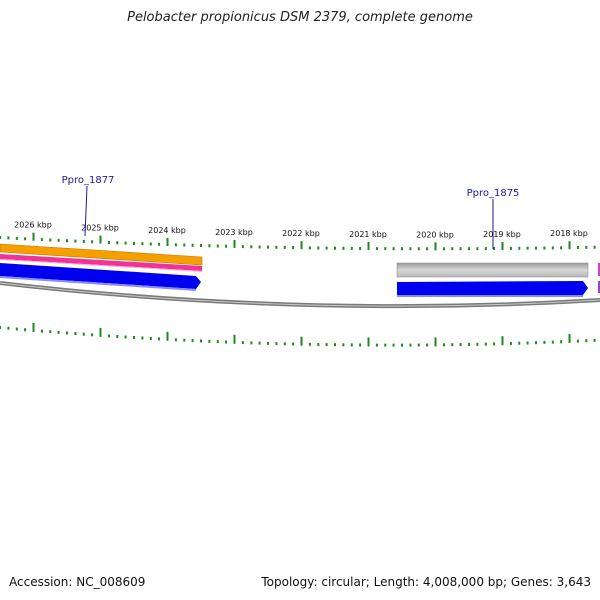 The height and width of the screenshot is (600, 600). I want to click on kbp-tick-label: 2021 kbp, so click(368, 234).